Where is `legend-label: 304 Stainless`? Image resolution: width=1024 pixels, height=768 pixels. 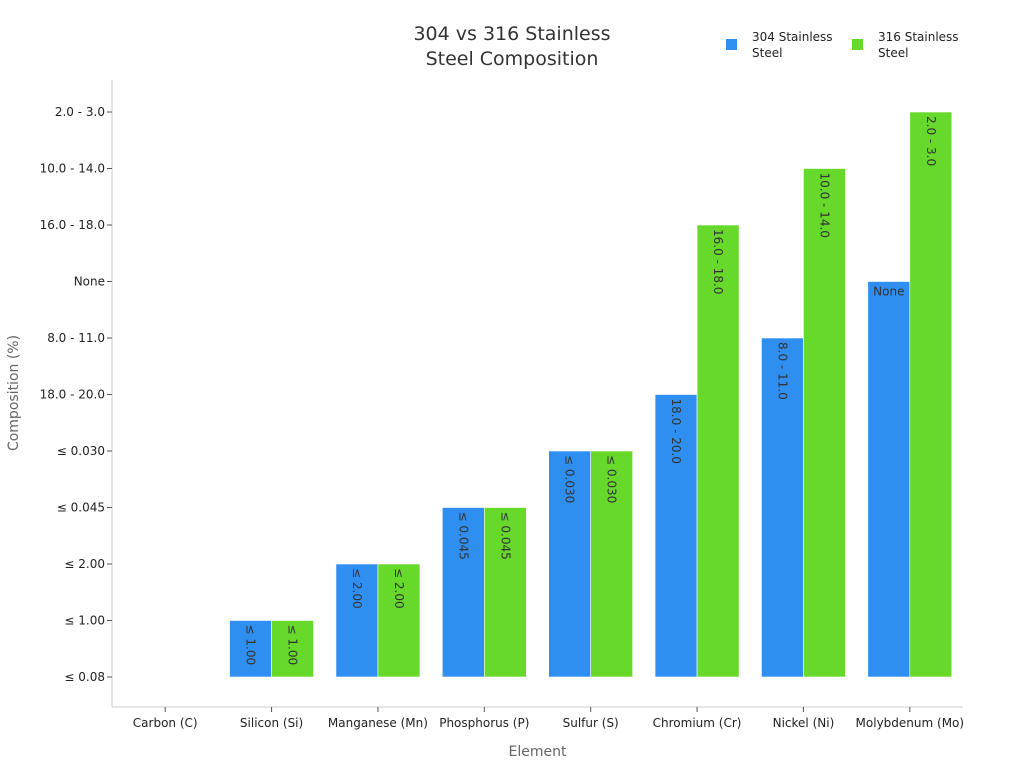 legend-label: 304 Stainless is located at coordinates (792, 37).